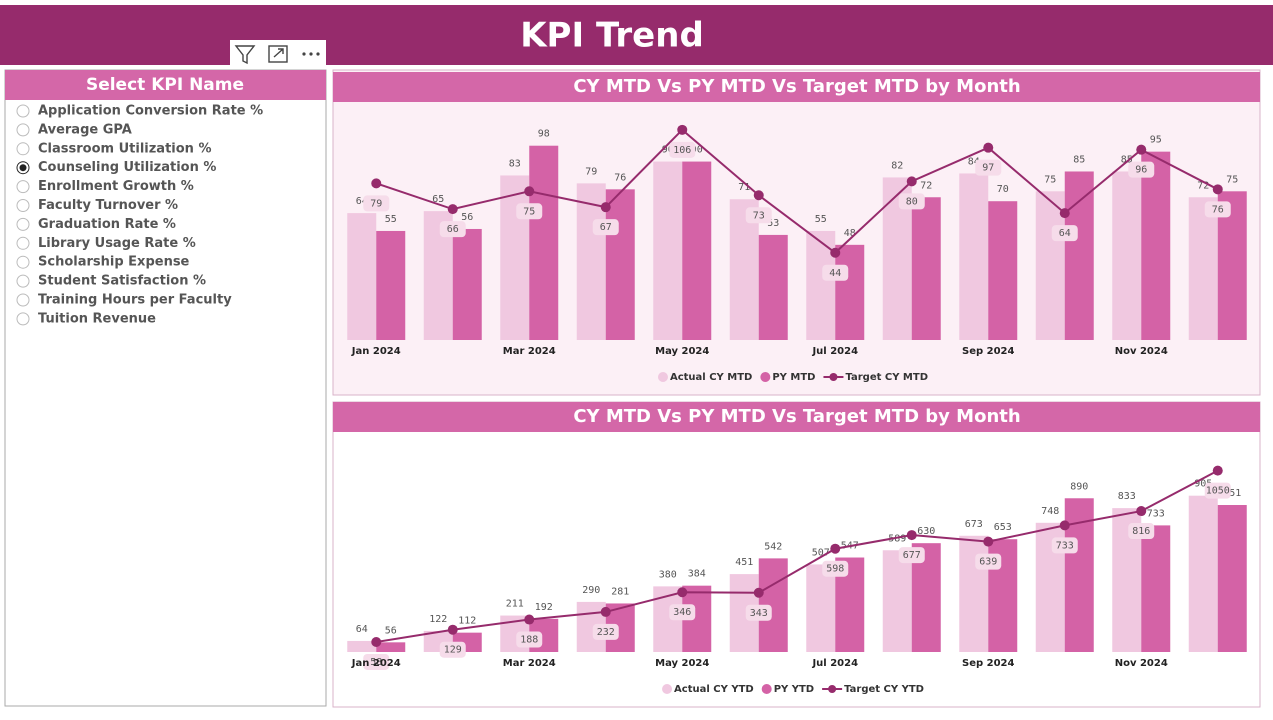 The width and height of the screenshot is (1273, 720). Describe the element at coordinates (711, 377) in the screenshot. I see `legend-label: Actual CY MTD` at that location.